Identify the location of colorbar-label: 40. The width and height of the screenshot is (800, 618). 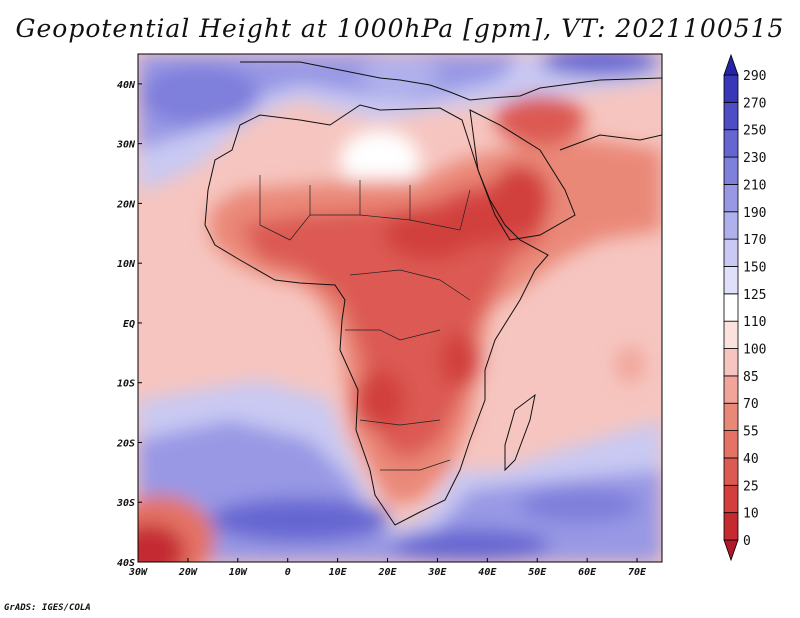
(751, 459).